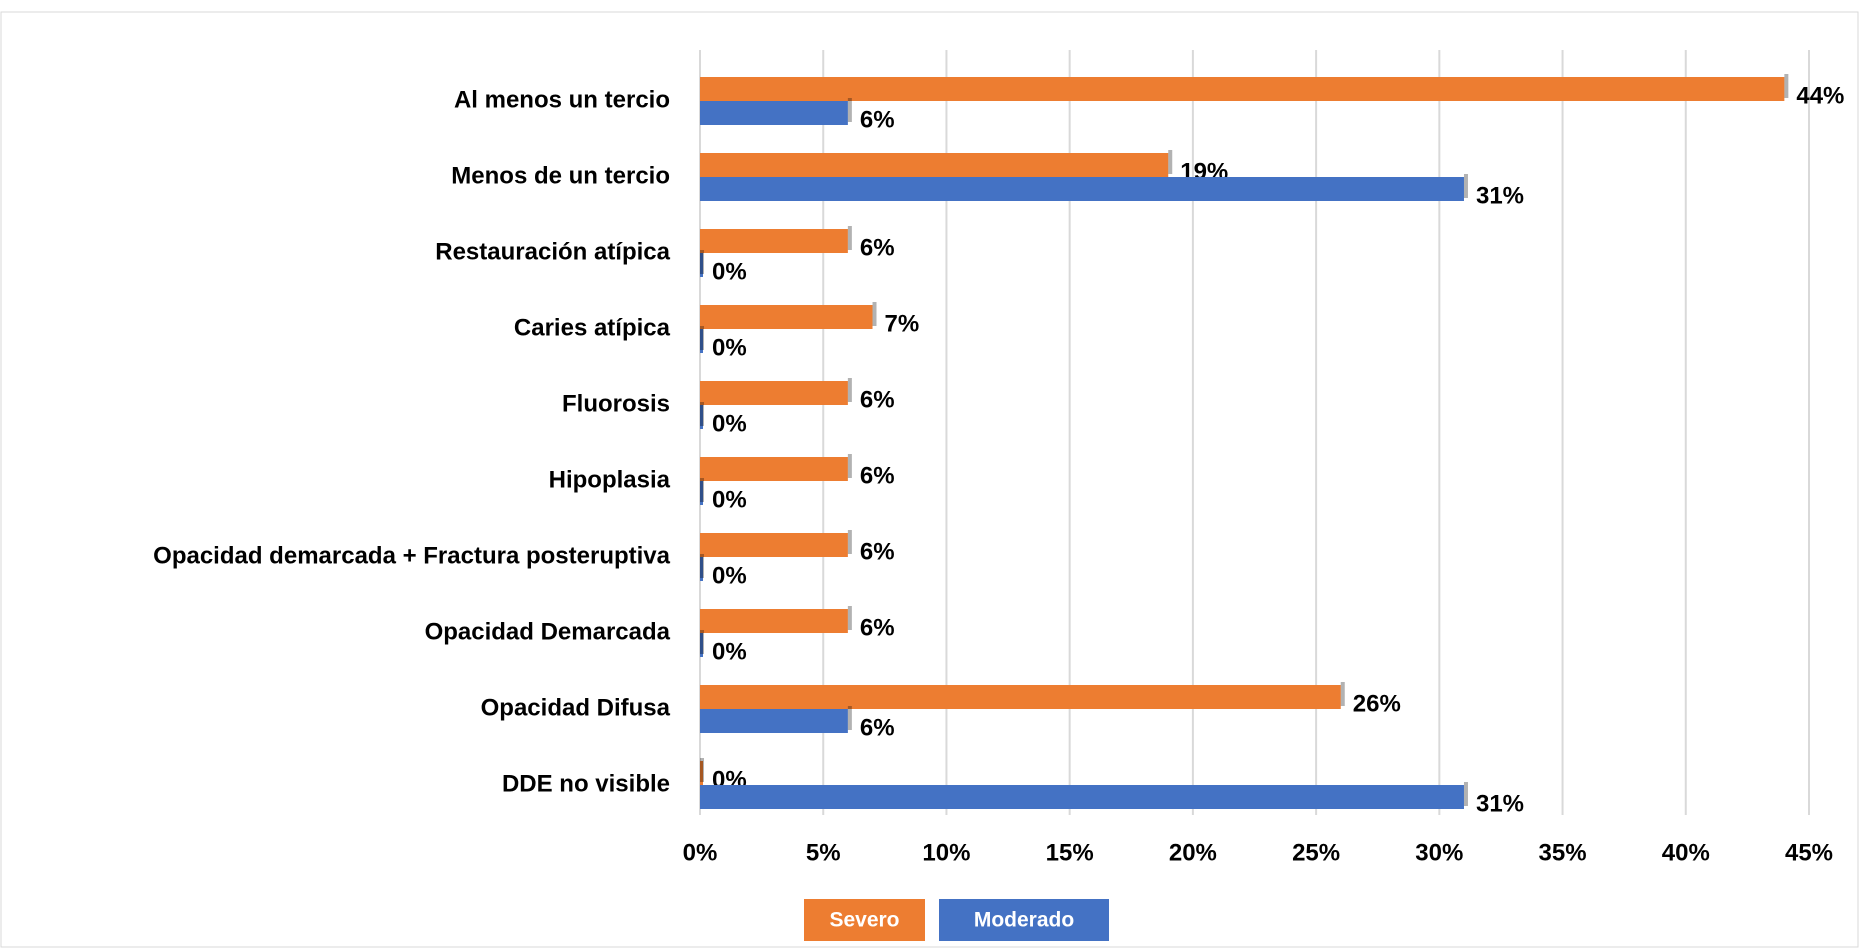 The height and width of the screenshot is (949, 1860). Describe the element at coordinates (1193, 852) in the screenshot. I see `x-tick-label: 20%` at that location.